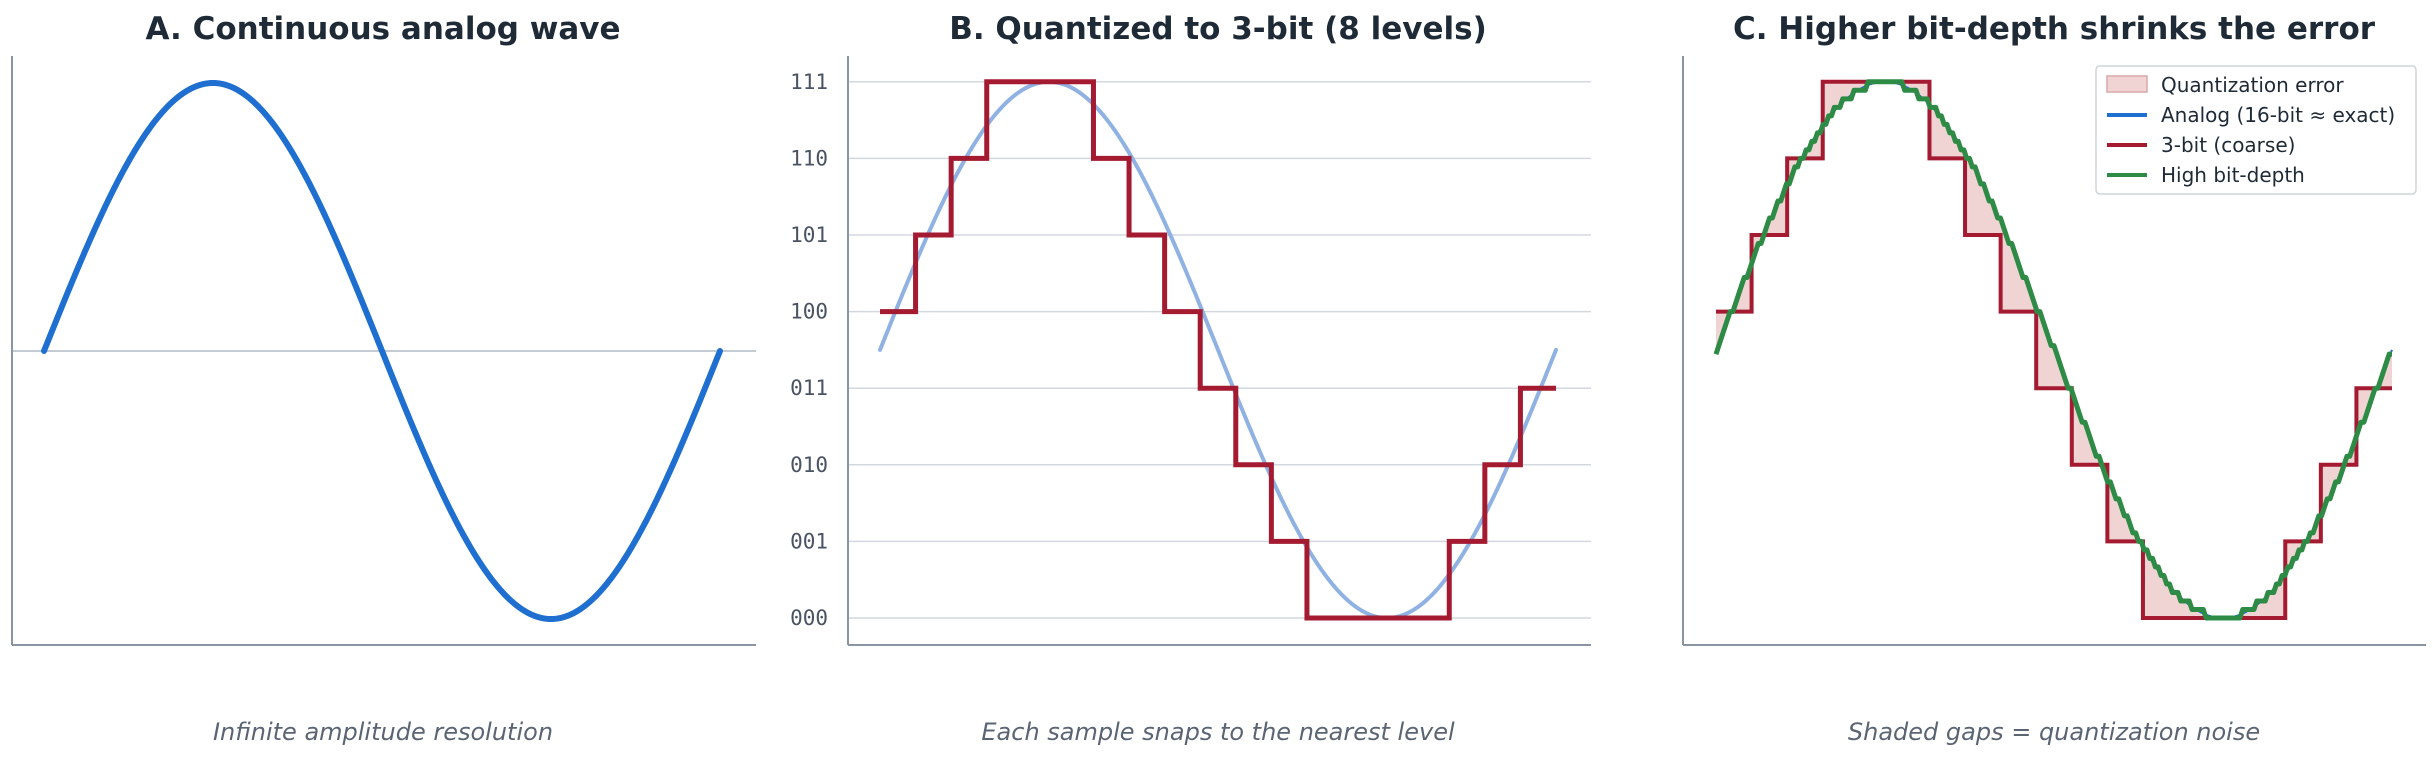 Image resolution: width=2434 pixels, height=764 pixels. I want to click on panel-b-tick-label: 001, so click(809, 541).